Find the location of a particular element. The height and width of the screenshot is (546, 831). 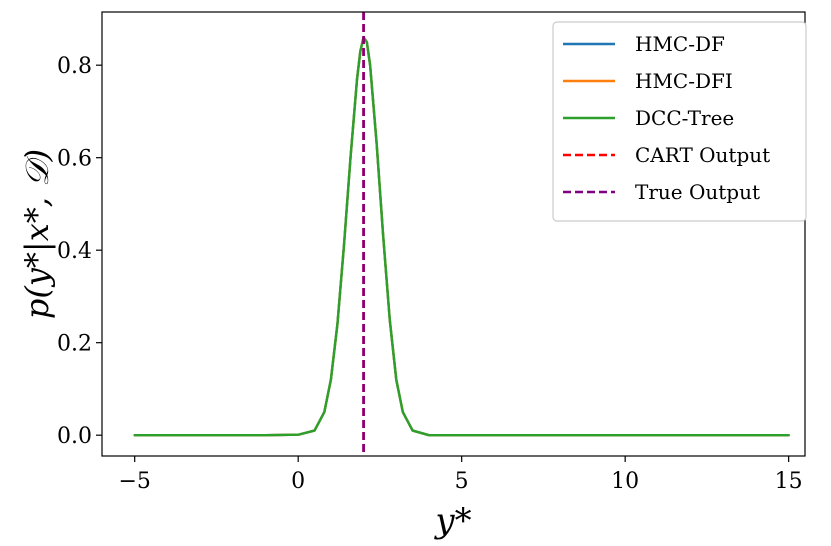

x-tick-label: 10 is located at coordinates (625, 481).